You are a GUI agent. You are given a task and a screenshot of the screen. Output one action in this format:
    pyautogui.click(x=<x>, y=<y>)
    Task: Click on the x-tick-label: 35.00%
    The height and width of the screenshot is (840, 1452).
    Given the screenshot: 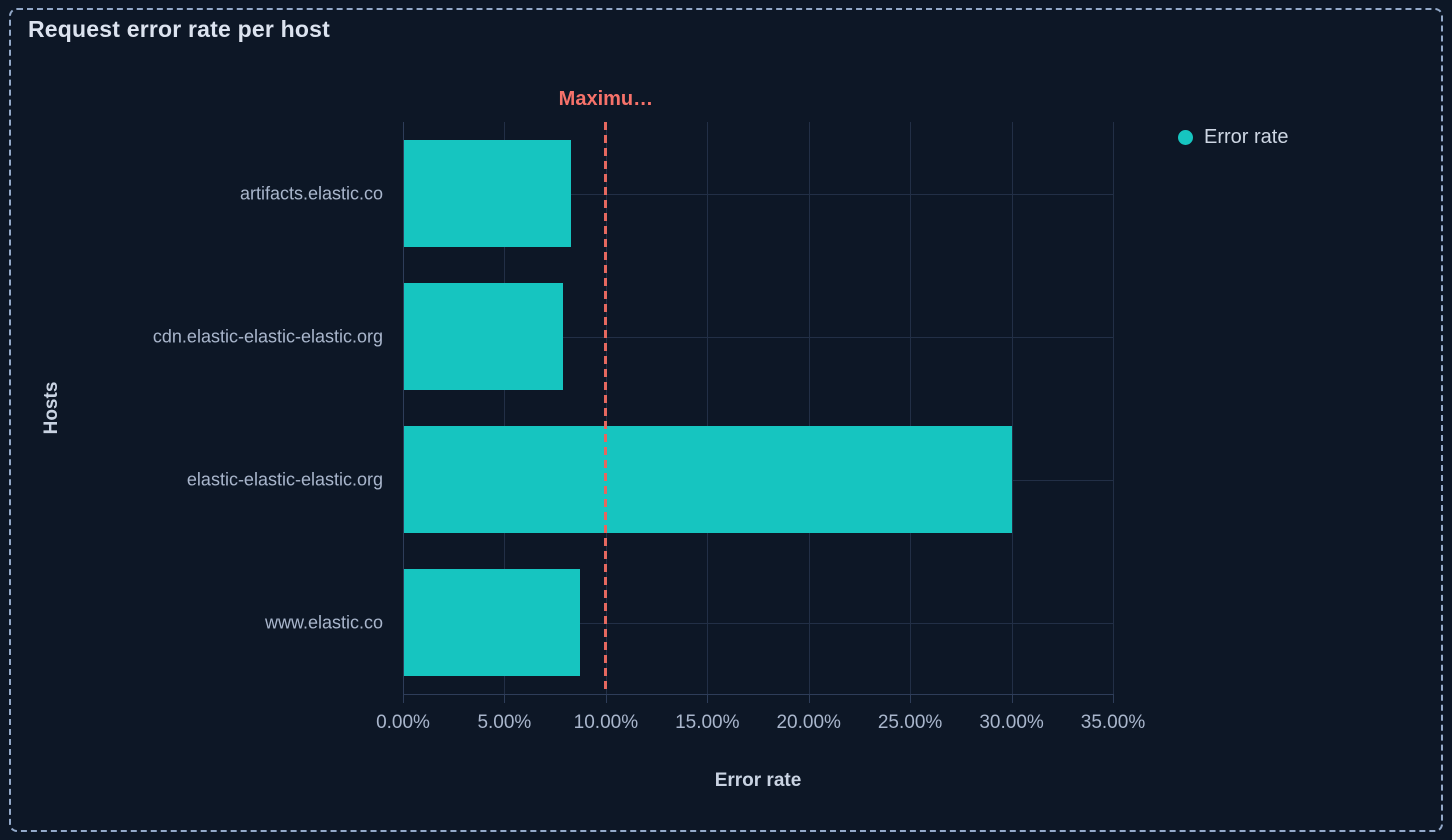 What is the action you would take?
    pyautogui.click(x=1113, y=722)
    